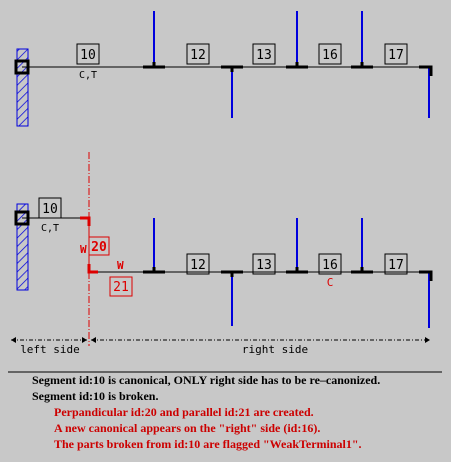 This screenshot has height=462, width=451. Describe the element at coordinates (121, 287) in the screenshot. I see `svg-text: 21` at that location.